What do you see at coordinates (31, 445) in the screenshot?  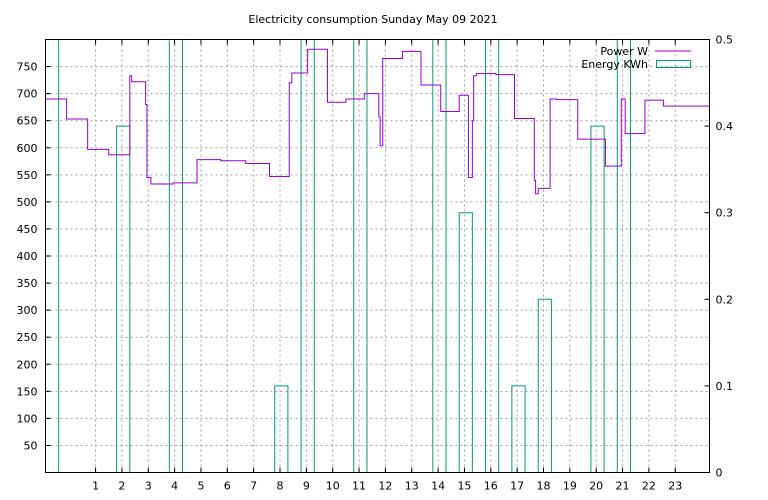 I see `y-tick-label: 50` at bounding box center [31, 445].